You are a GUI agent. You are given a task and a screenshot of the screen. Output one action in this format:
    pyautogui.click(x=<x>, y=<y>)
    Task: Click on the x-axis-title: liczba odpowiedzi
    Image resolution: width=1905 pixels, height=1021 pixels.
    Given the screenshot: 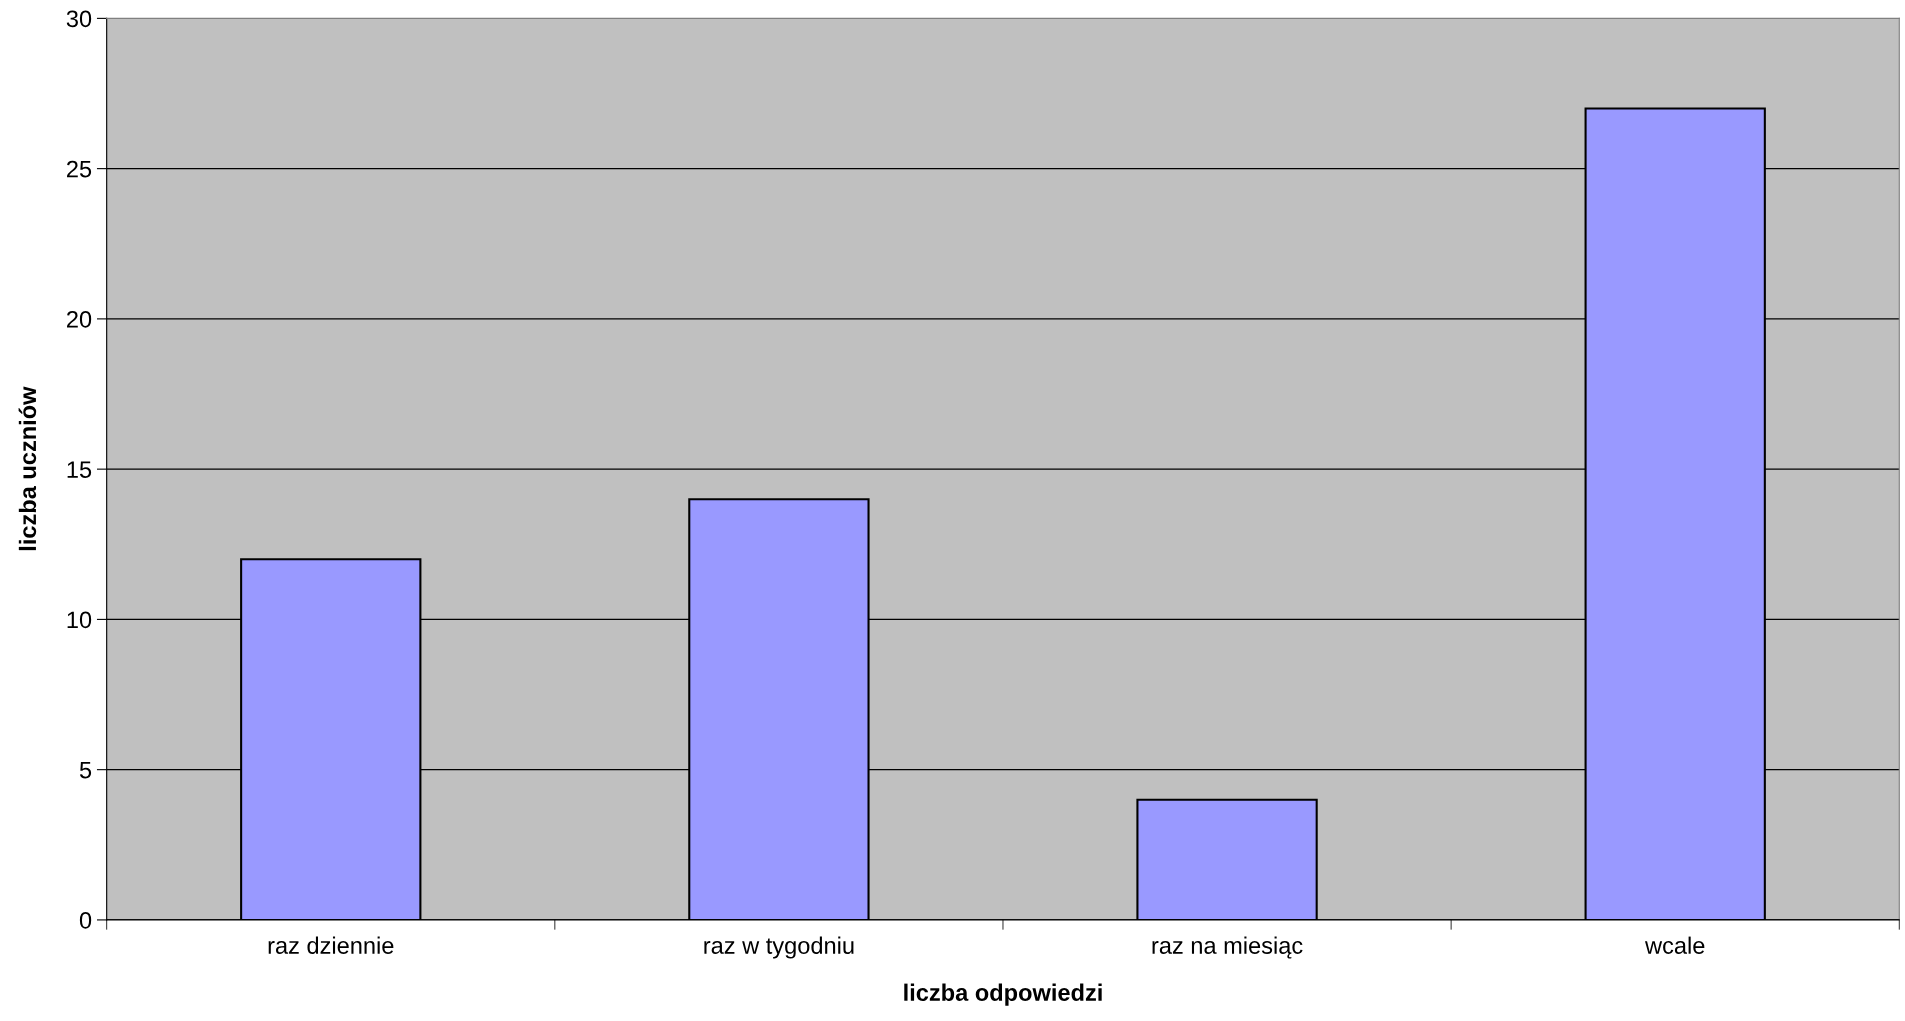 What is the action you would take?
    pyautogui.click(x=1003, y=994)
    